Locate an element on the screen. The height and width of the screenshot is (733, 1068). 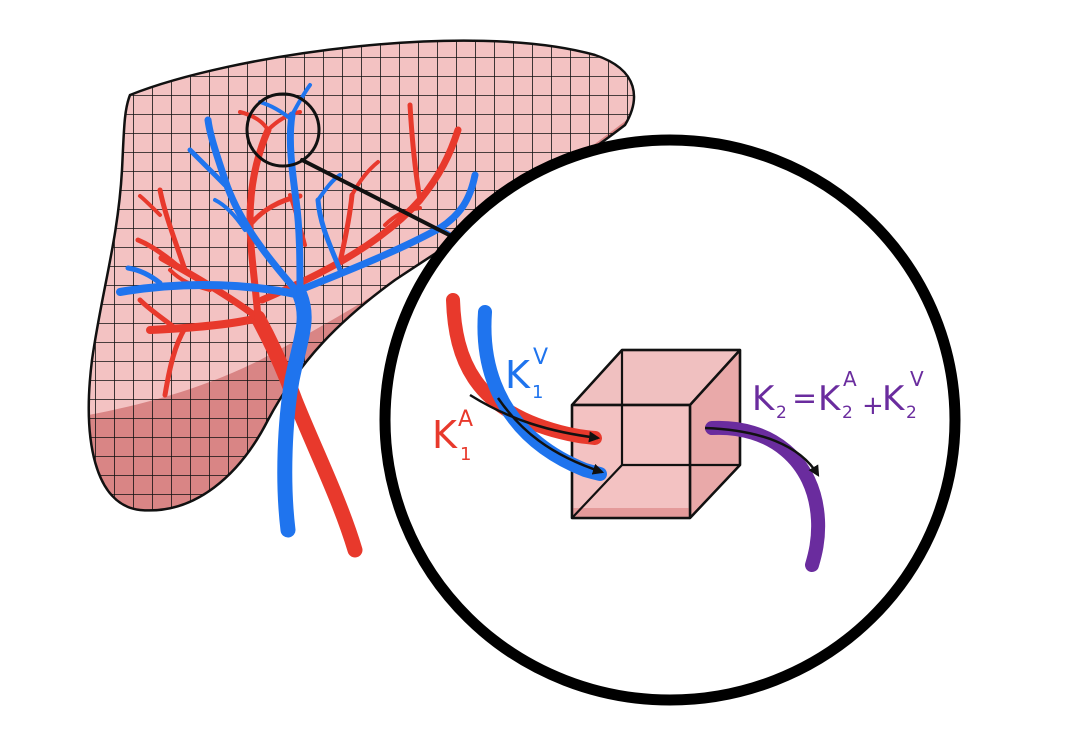
k2-eq: = is located at coordinates (804, 398).